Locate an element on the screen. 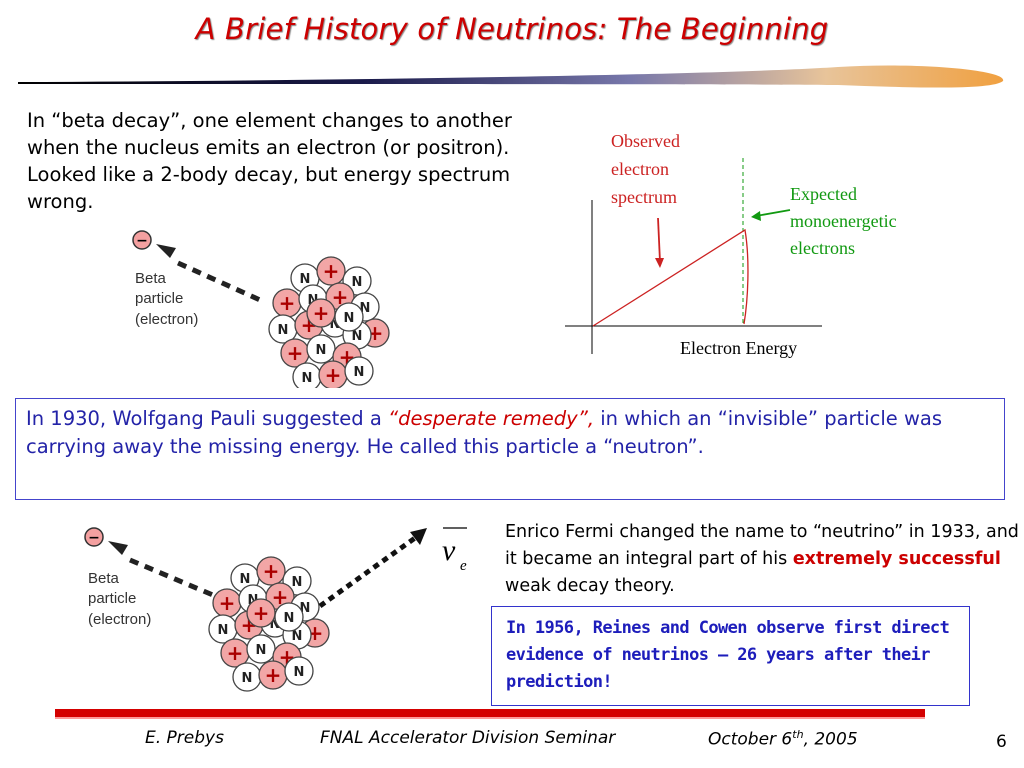 This screenshot has width=1024, height=768. fermi-emphasis: extremely successful is located at coordinates (896, 559).